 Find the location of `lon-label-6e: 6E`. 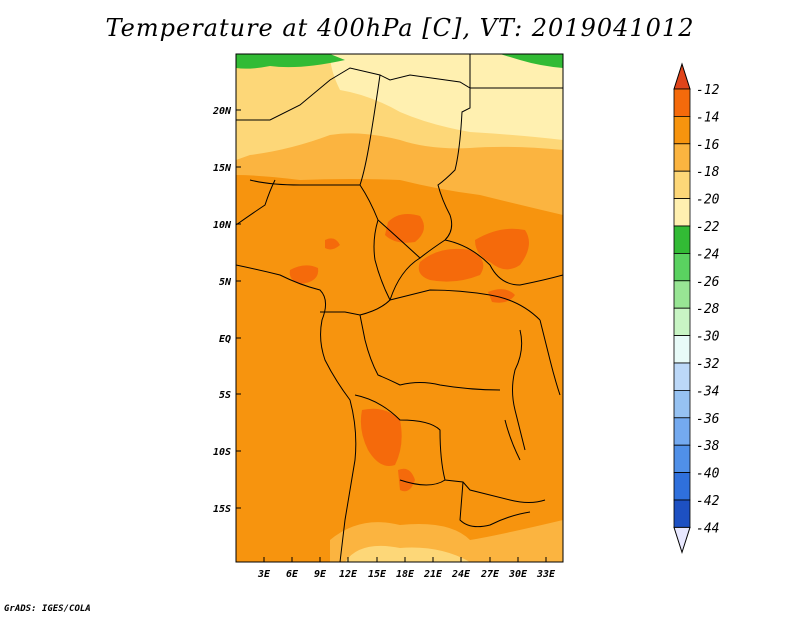

lon-label-6e: 6E is located at coordinates (292, 574).